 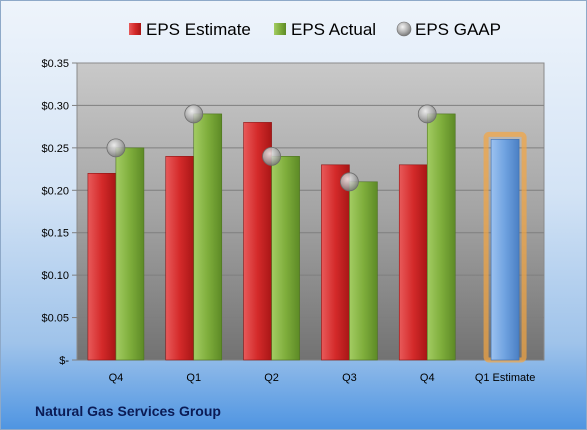 What do you see at coordinates (55, 149) in the screenshot?
I see `y-tick-label: $0.25` at bounding box center [55, 149].